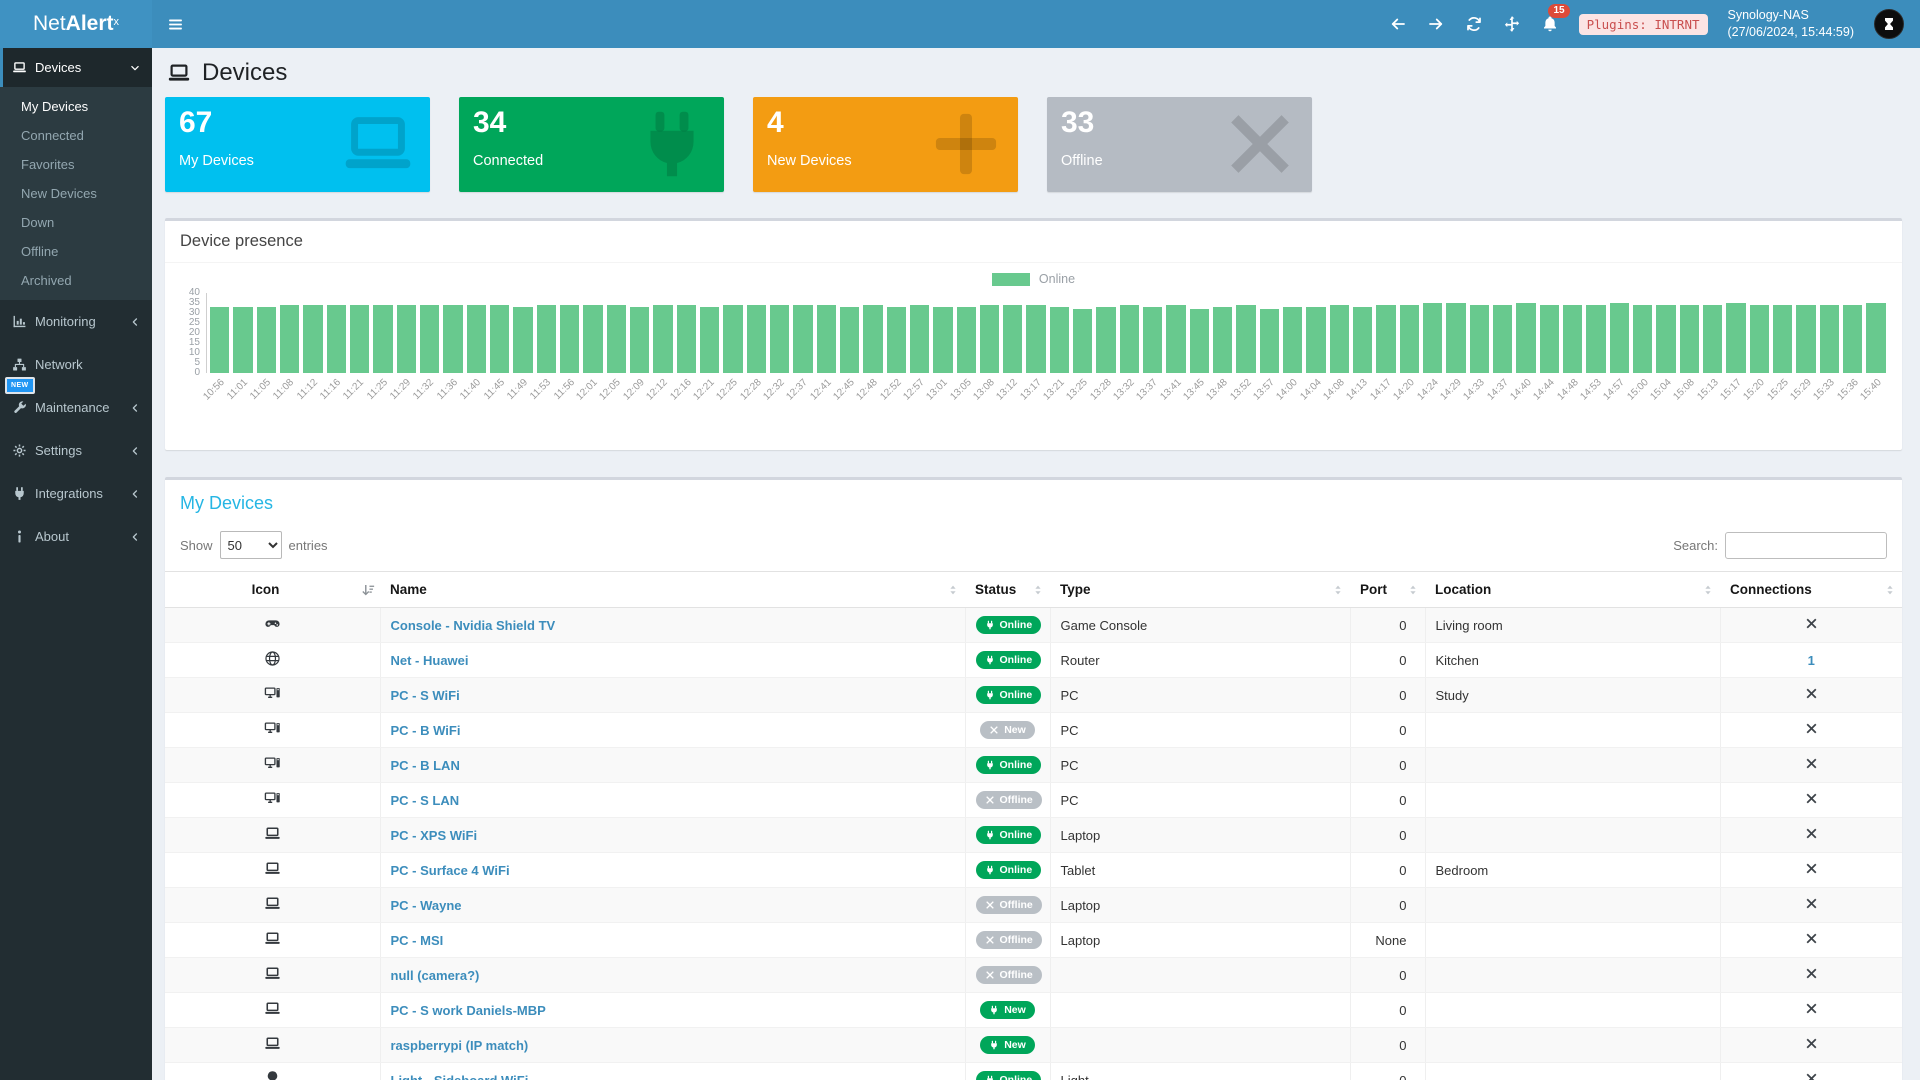  What do you see at coordinates (672, 589) in the screenshot?
I see `column-header-name: Name` at bounding box center [672, 589].